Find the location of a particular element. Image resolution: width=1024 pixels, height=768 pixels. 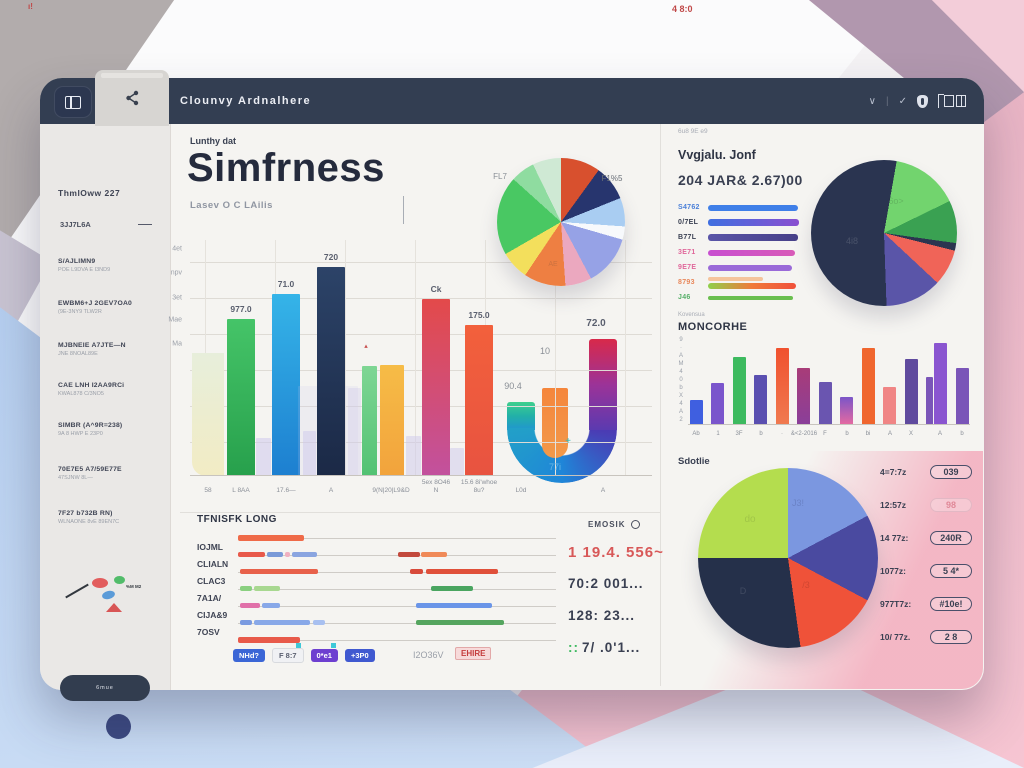

sidebar-item: 70E7E5 A7/59E77E 47SJNW 8L— is located at coordinates (108, 473).